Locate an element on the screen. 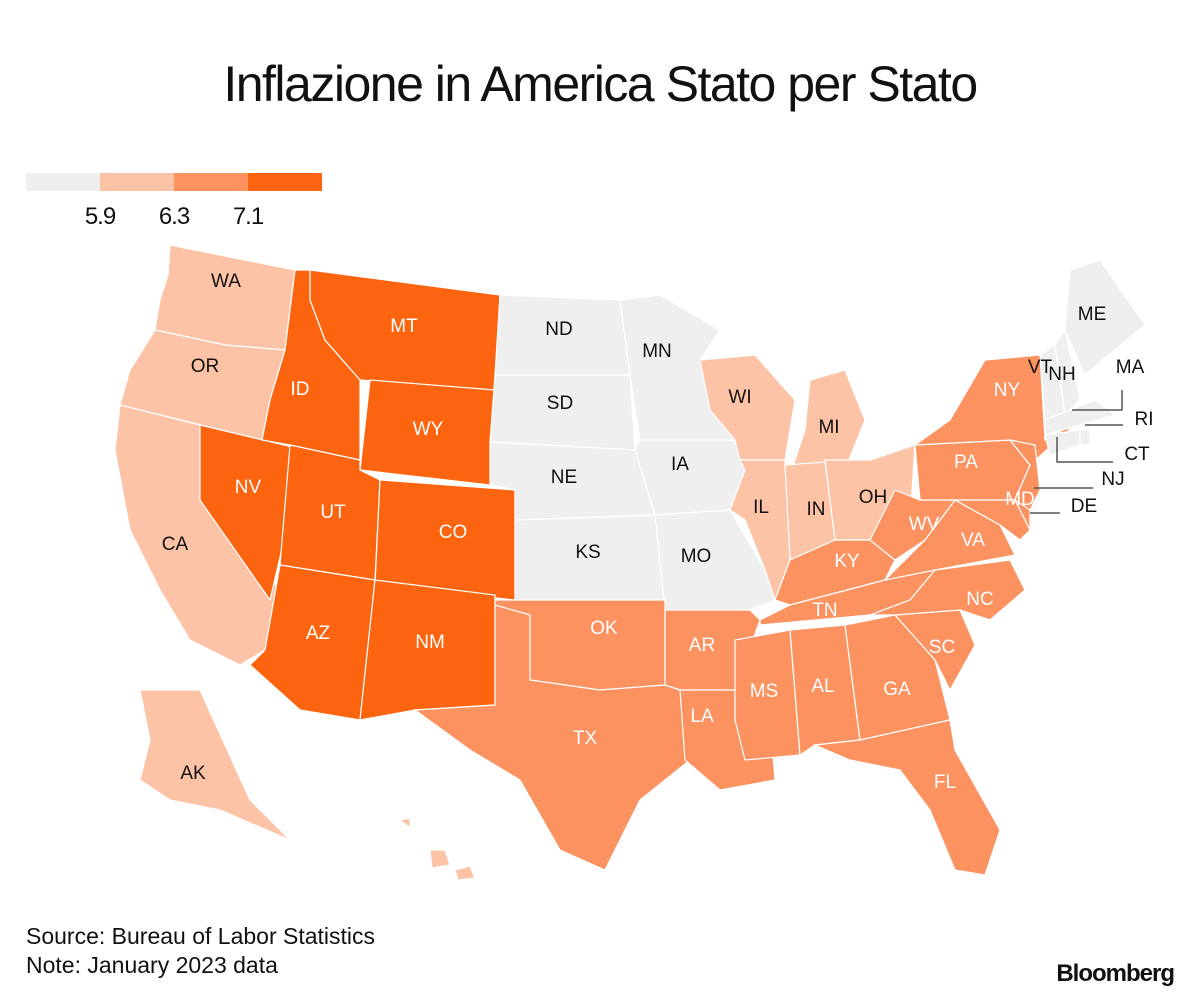  state-label-ak: AK is located at coordinates (193, 773).